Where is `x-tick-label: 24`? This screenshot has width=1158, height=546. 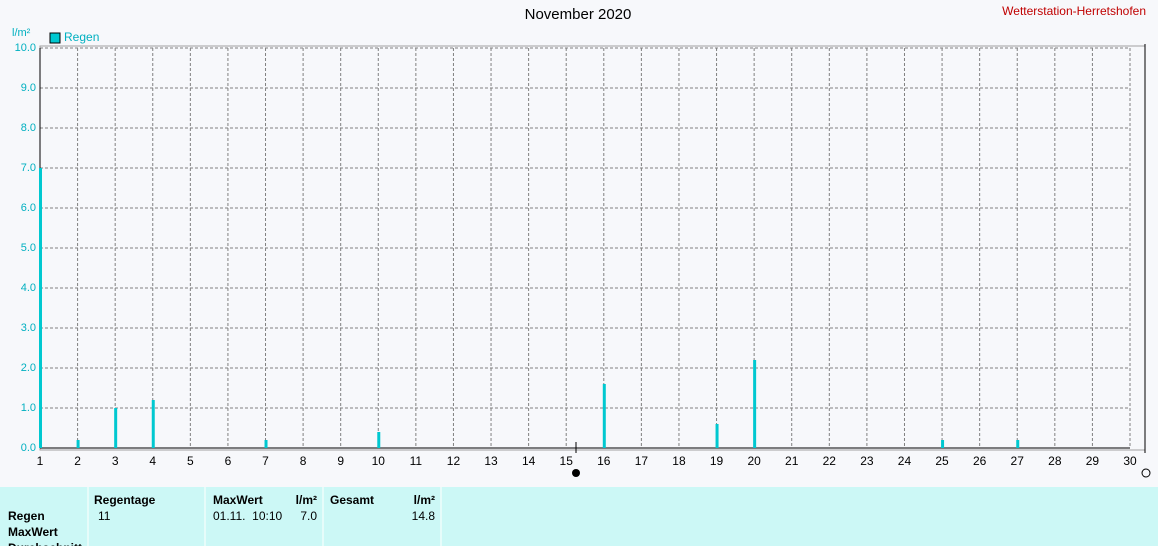
x-tick-label: 24 is located at coordinates (905, 461).